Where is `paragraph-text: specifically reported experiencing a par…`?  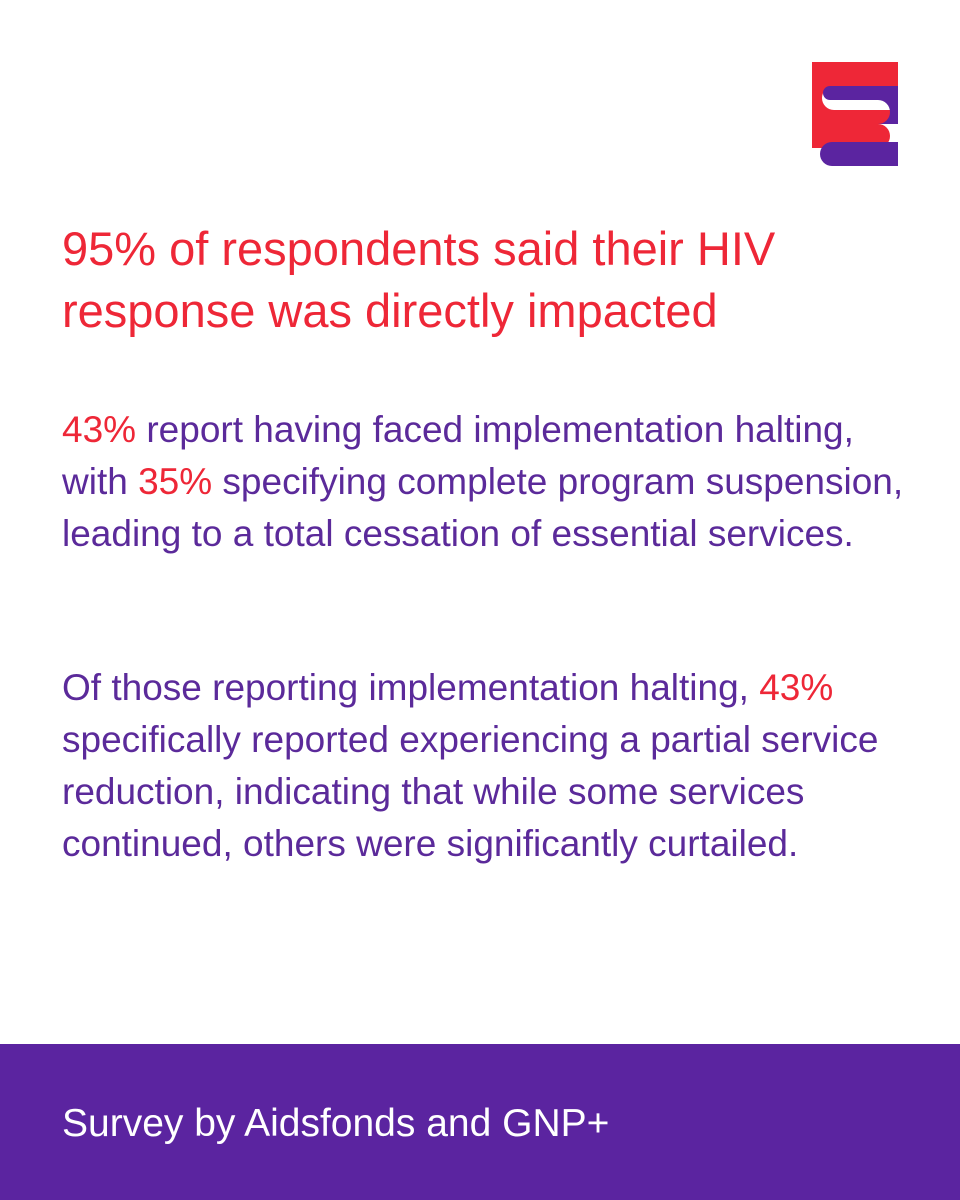
paragraph-text: specifically reported experiencing a par… is located at coordinates (470, 791).